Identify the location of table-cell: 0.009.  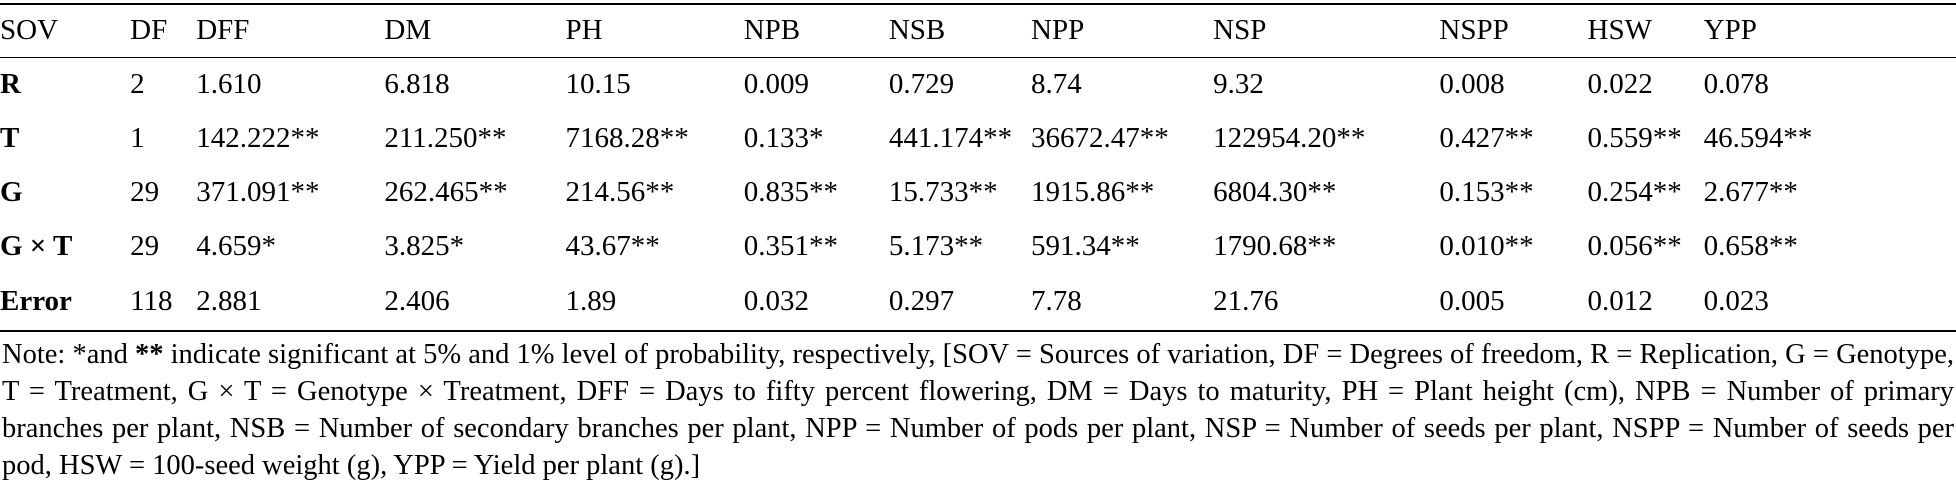
(776, 83).